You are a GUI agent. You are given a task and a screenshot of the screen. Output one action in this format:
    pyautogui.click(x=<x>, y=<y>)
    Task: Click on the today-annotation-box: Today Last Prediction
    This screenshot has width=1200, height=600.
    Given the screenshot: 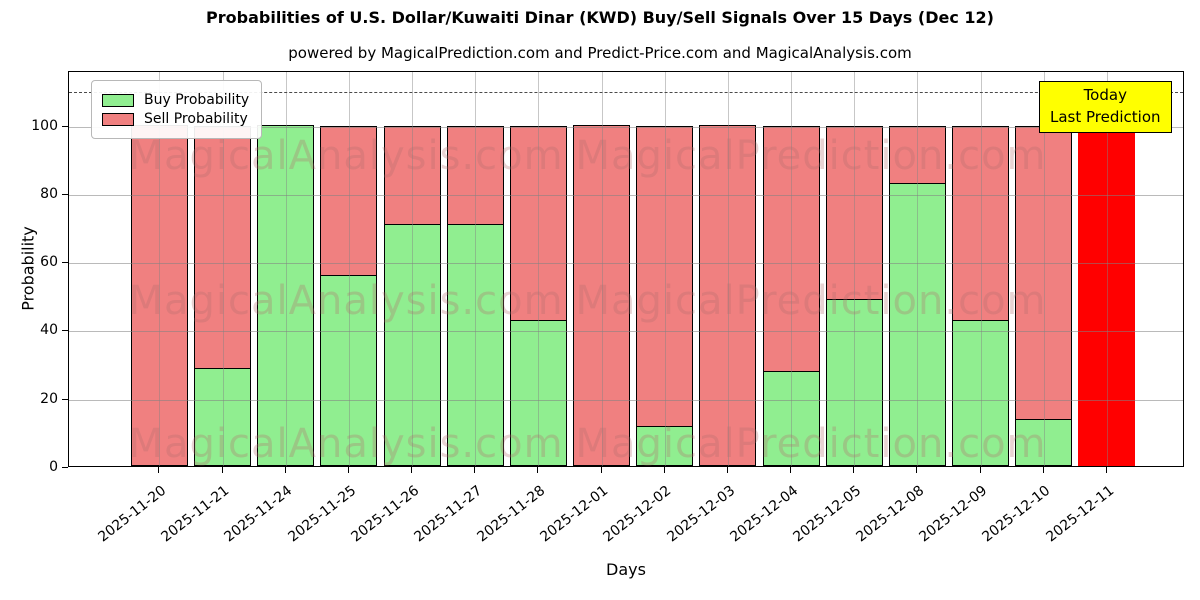 What is the action you would take?
    pyautogui.click(x=1105, y=107)
    